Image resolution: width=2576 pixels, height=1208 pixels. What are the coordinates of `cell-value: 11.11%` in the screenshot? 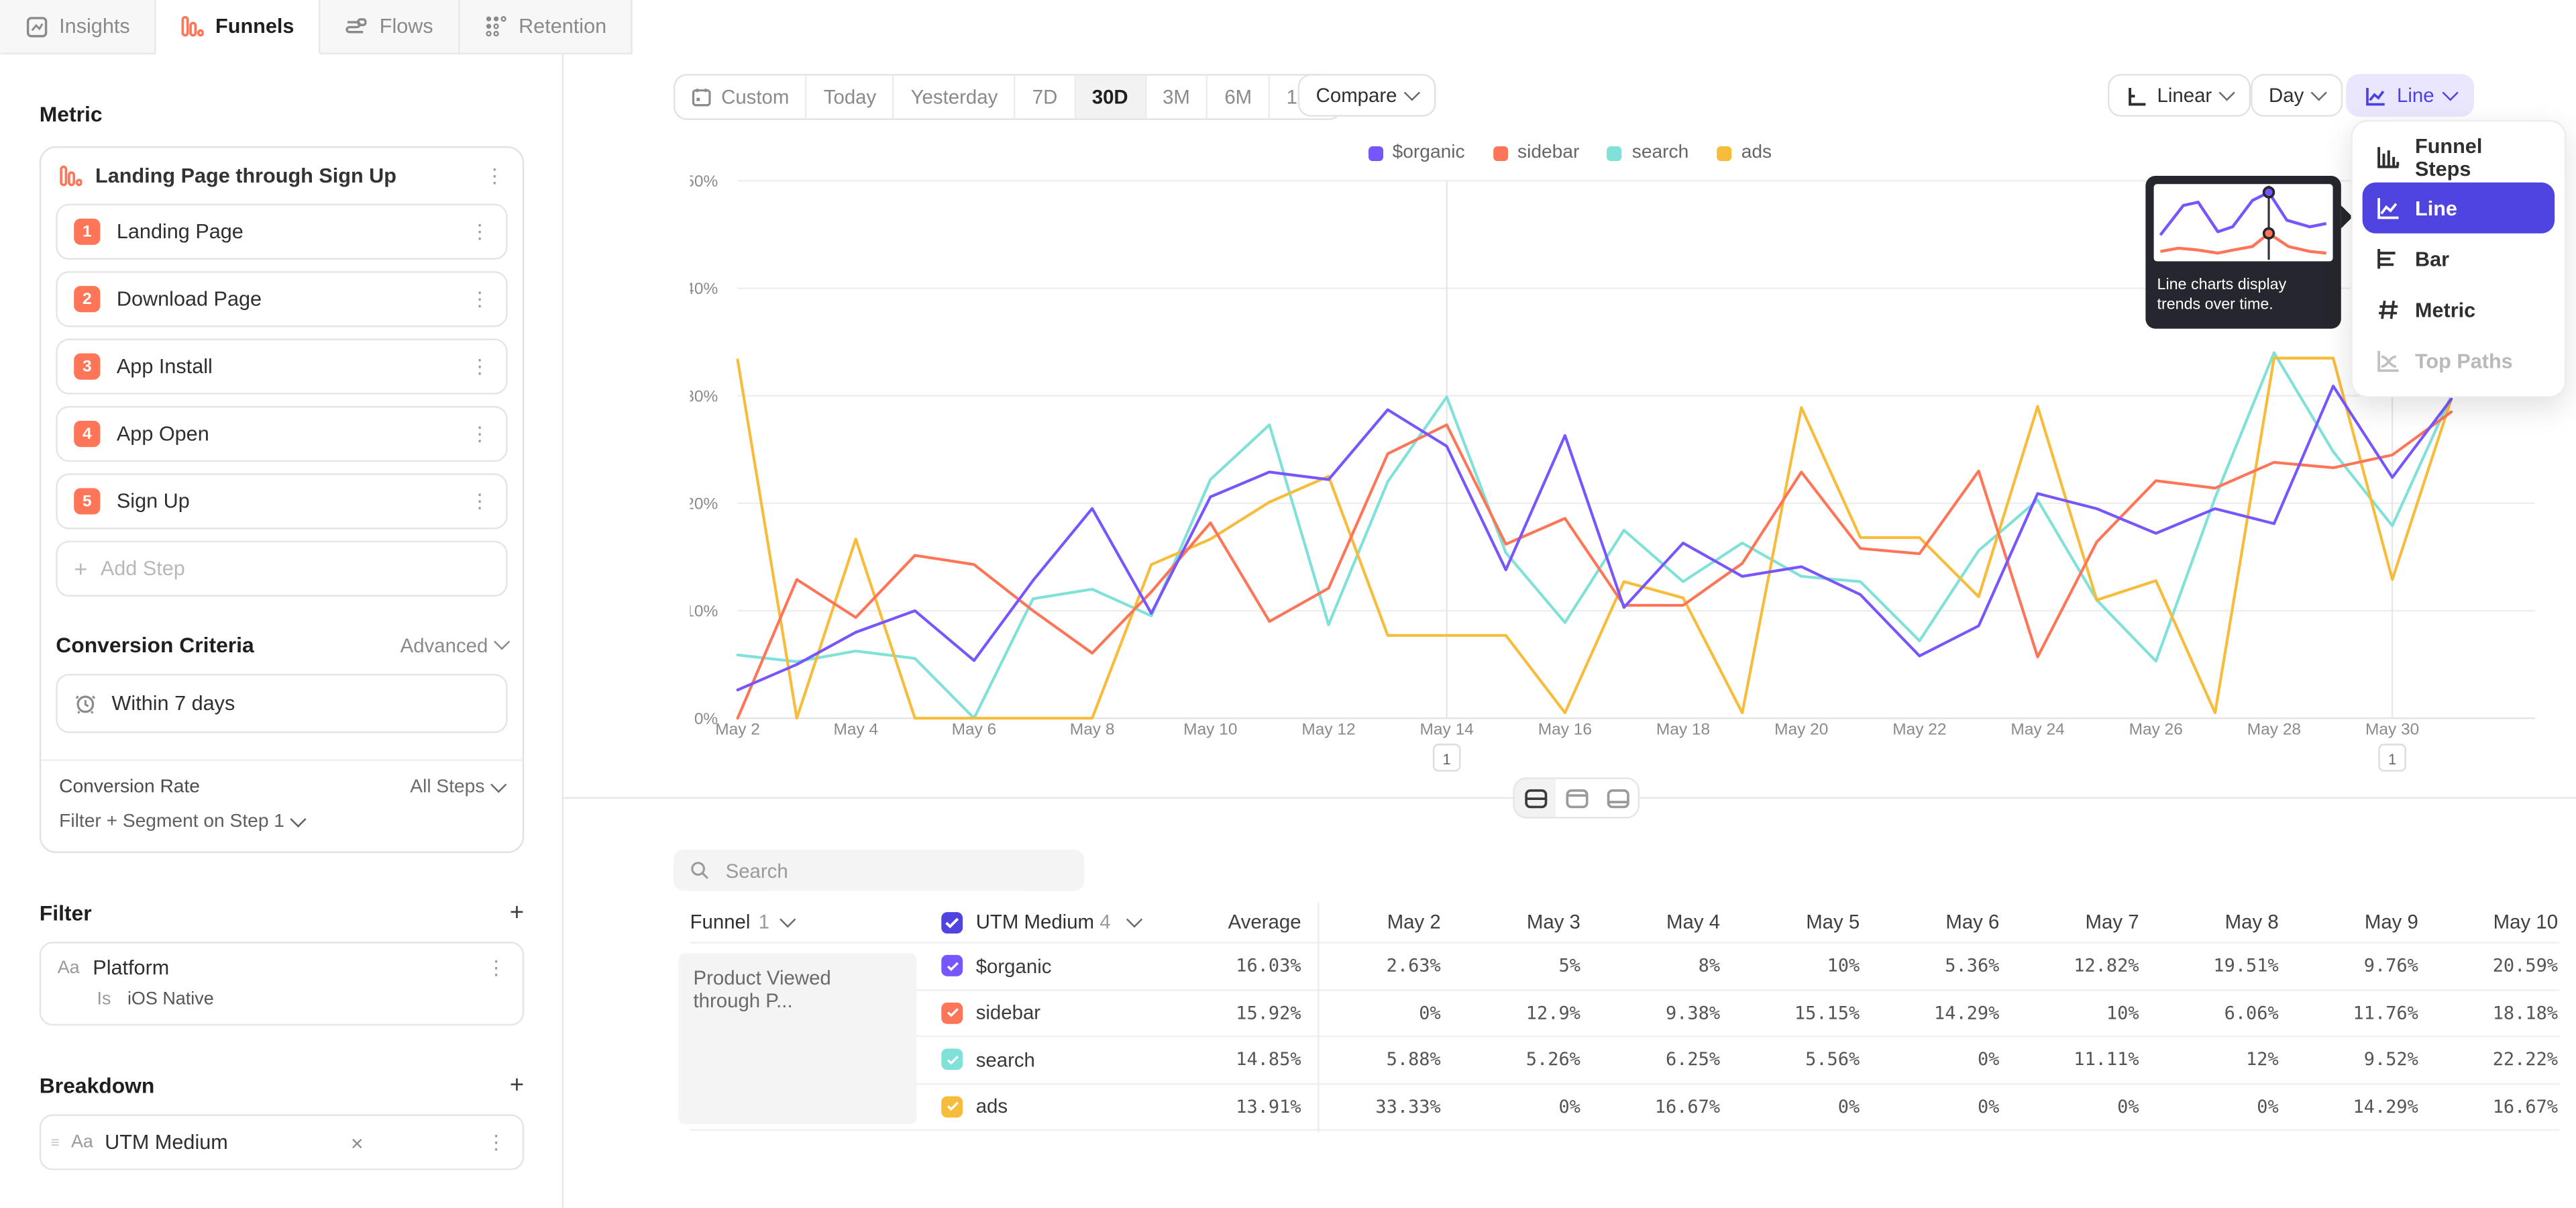 It's located at (2106, 1059).